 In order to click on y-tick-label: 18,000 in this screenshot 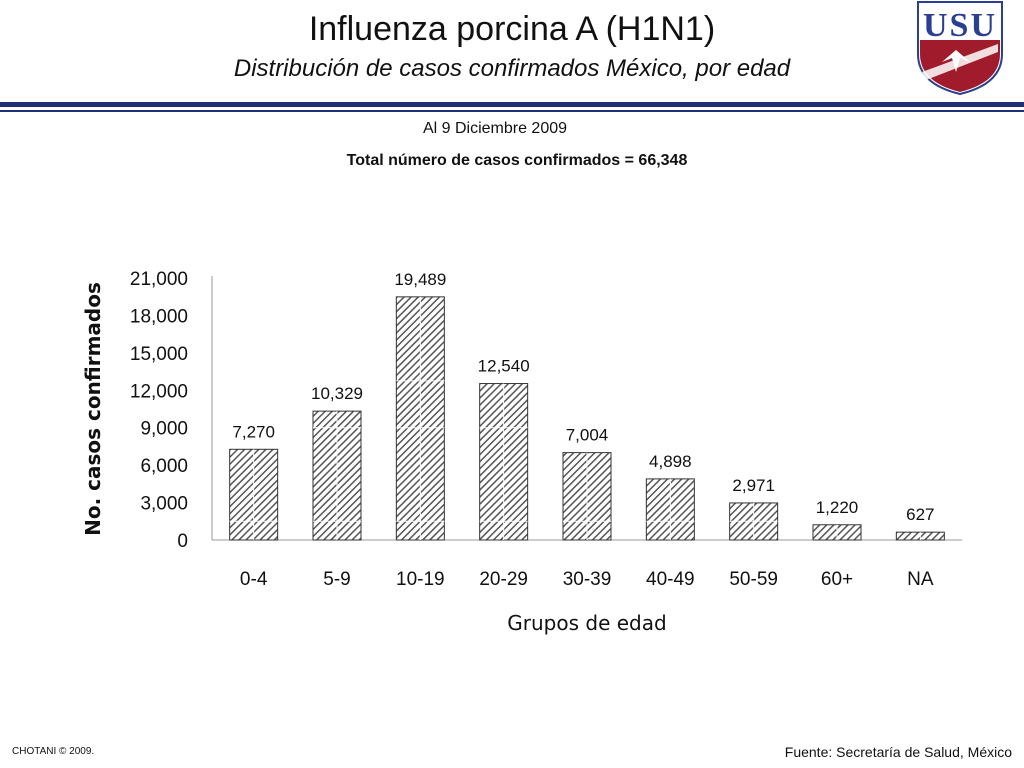, I will do `click(159, 316)`.